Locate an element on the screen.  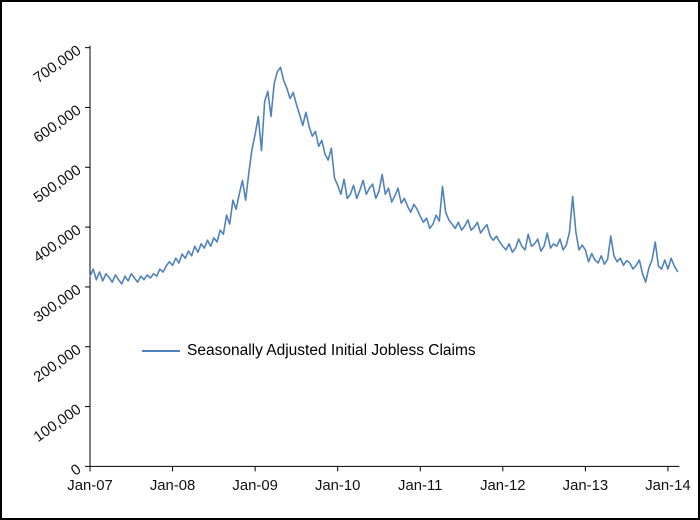
y-tick-label: 700,000 is located at coordinates (57, 65).